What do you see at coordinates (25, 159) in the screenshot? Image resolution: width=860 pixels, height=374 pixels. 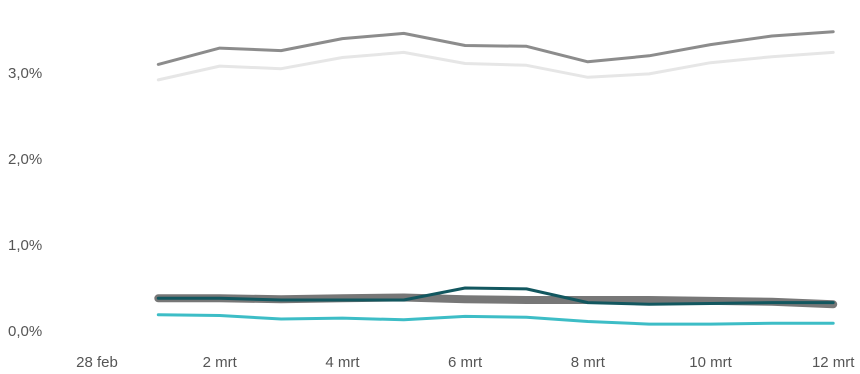 I see `y-tick-label: 2,0%` at bounding box center [25, 159].